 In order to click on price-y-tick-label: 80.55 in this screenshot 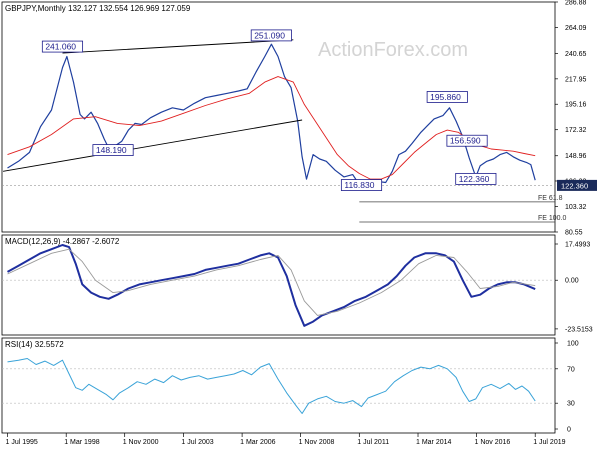, I will do `click(574, 233)`.